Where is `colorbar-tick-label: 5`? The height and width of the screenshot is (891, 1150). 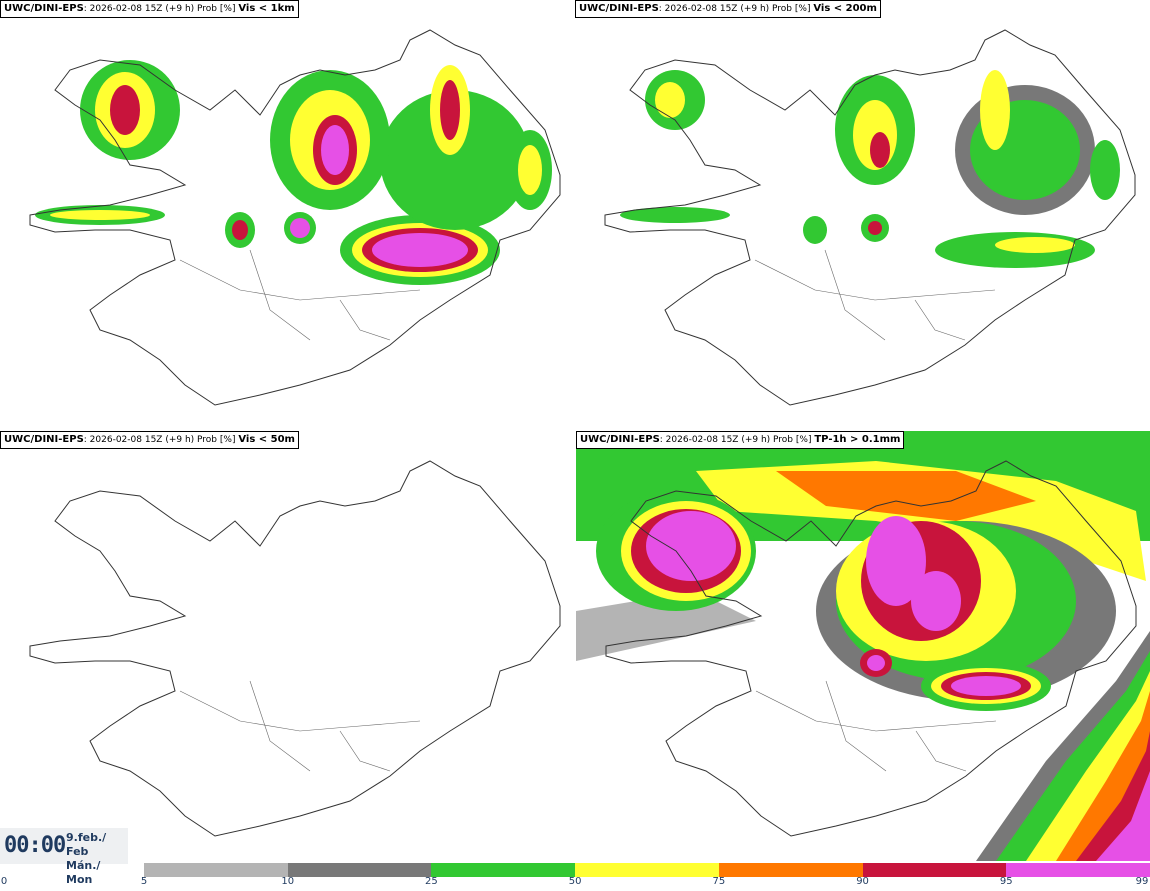 colorbar-tick-label: 5 is located at coordinates (144, 881).